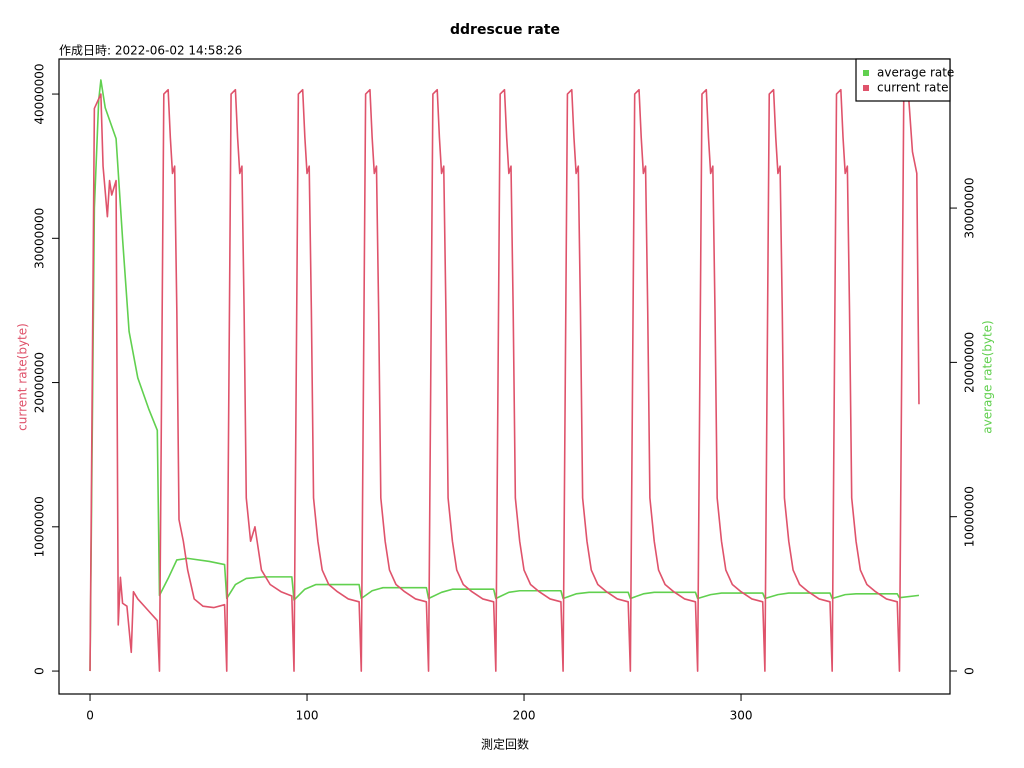 Image resolution: width=1024 pixels, height=768 pixels. Describe the element at coordinates (90, 716) in the screenshot. I see `x-tick-label: 0` at that location.